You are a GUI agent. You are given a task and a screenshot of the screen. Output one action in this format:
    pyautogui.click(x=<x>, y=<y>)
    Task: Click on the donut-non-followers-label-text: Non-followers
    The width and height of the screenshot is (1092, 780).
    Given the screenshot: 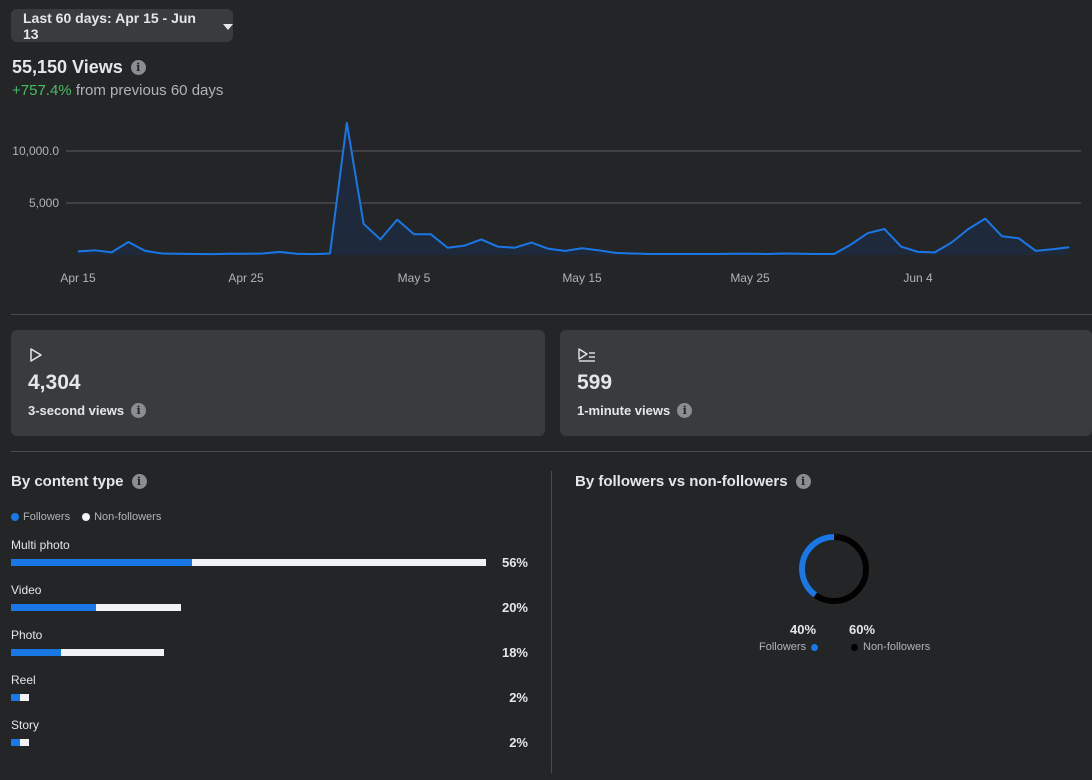 What is the action you would take?
    pyautogui.click(x=897, y=647)
    